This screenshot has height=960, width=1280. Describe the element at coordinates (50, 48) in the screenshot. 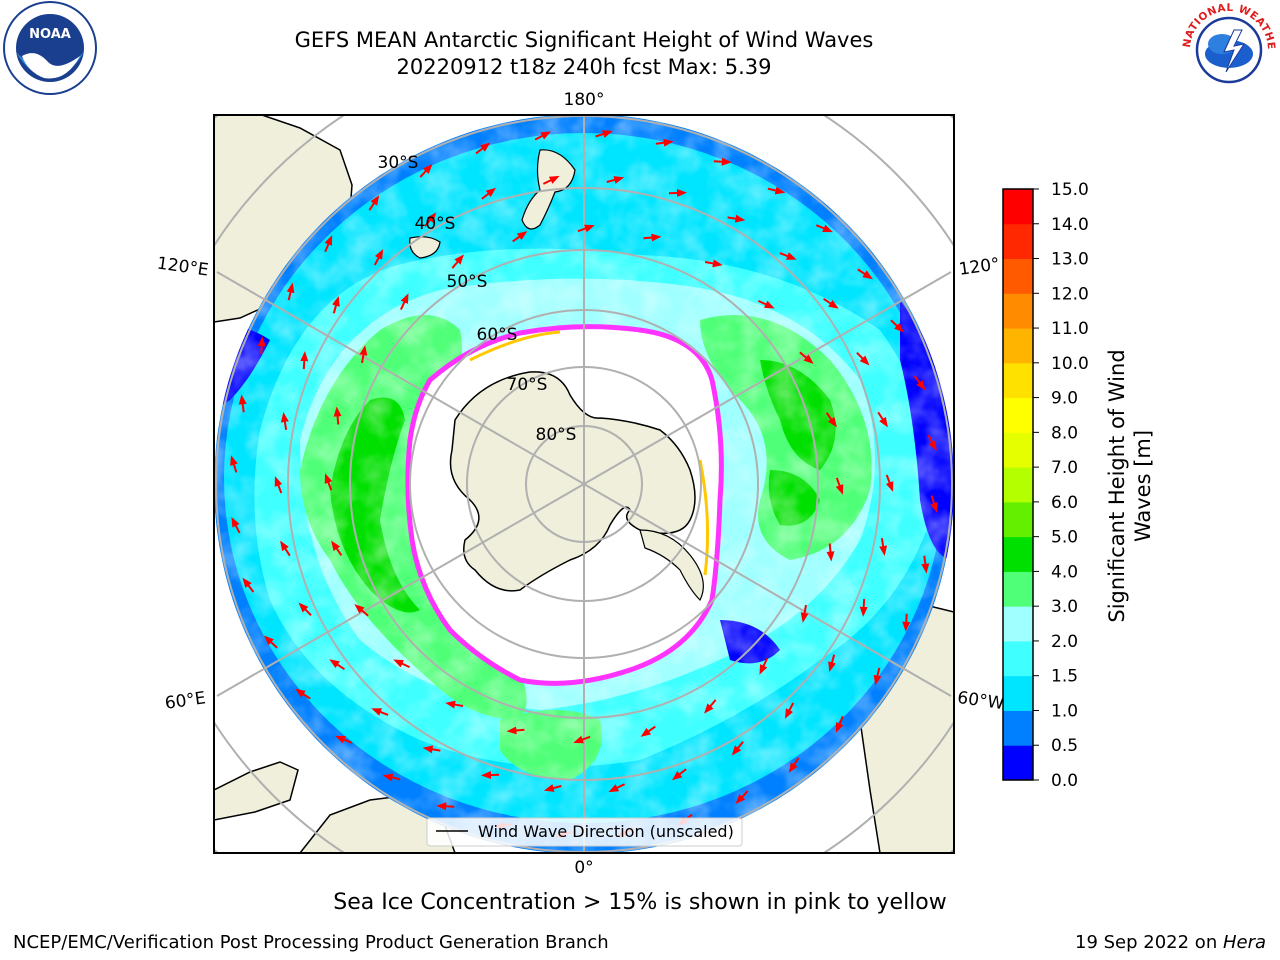

I see `noaa-logo: NOAA` at that location.